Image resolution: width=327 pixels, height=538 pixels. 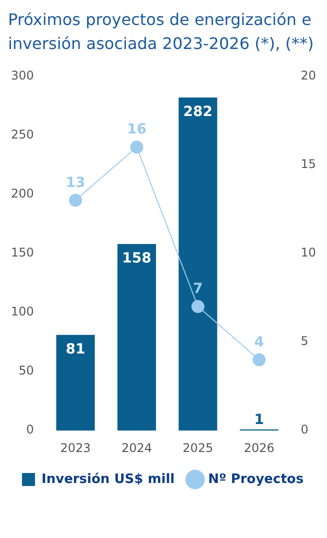 What do you see at coordinates (161, 32) in the screenshot?
I see `chart-title: Próximos proyectos de energización e inversión asociada 2023-2026 (*), (**)` at bounding box center [161, 32].